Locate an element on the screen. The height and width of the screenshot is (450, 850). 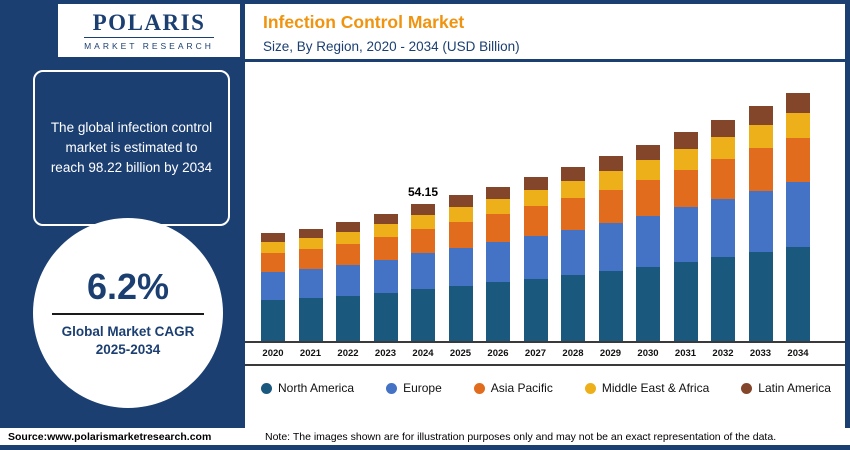
cagr-value: 6.2% is located at coordinates (128, 286).